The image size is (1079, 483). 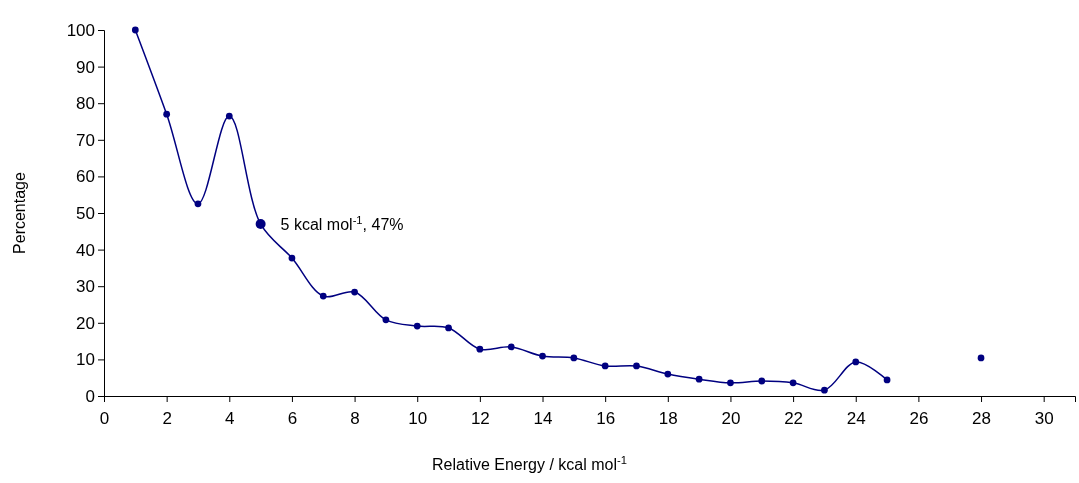 I want to click on x-tick-label: 10, so click(x=418, y=418).